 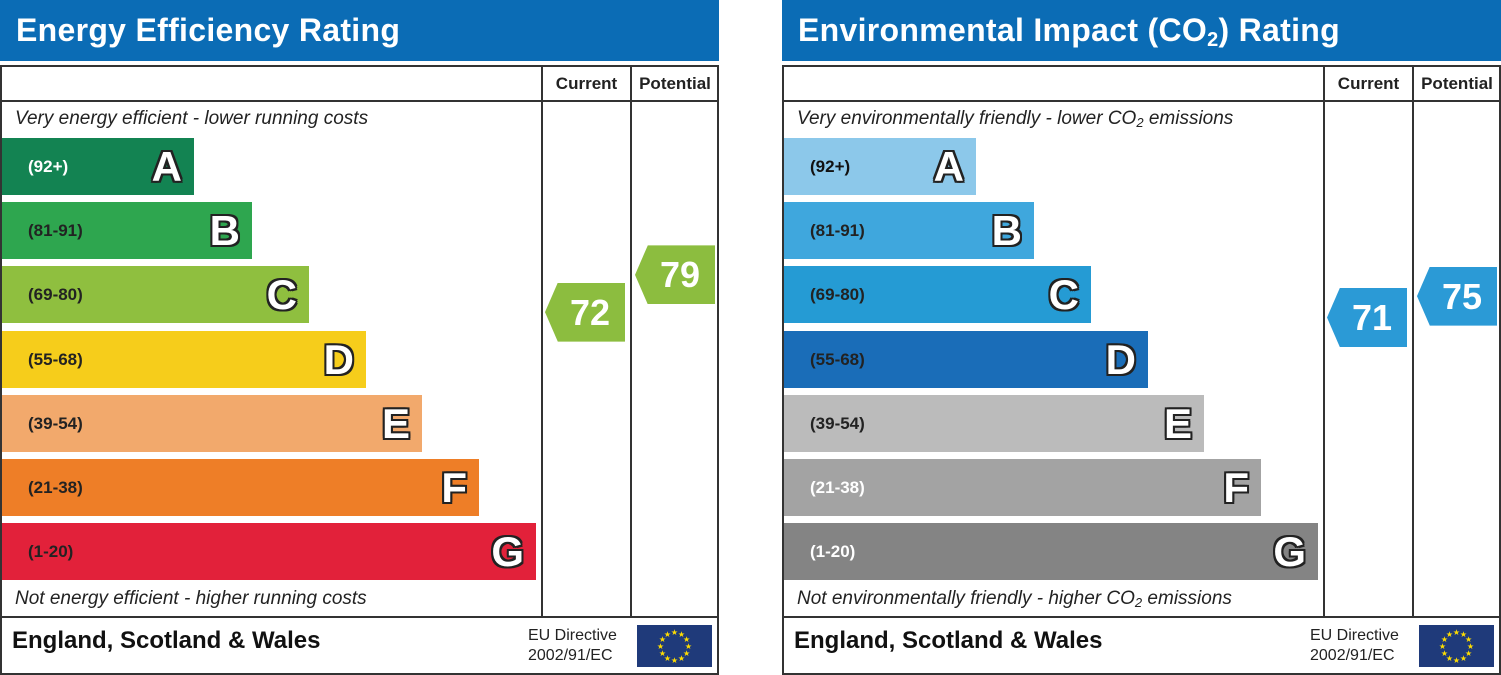 I want to click on potential-rating-arrow: 79, so click(x=675, y=275).